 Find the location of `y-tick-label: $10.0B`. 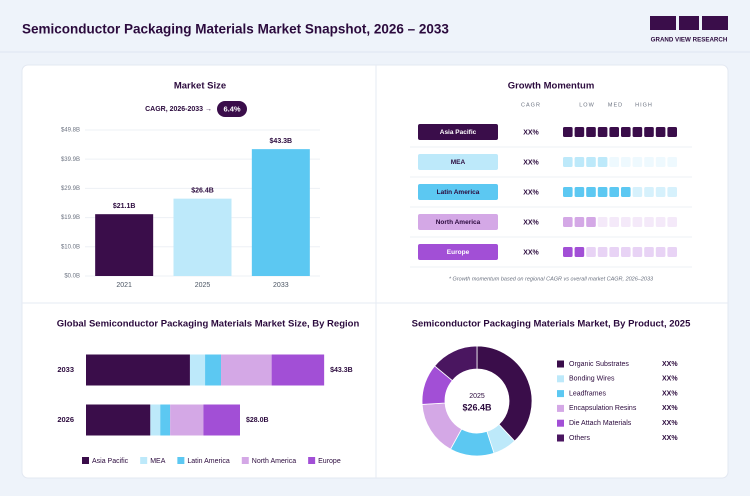

y-tick-label: $10.0B is located at coordinates (70, 247).